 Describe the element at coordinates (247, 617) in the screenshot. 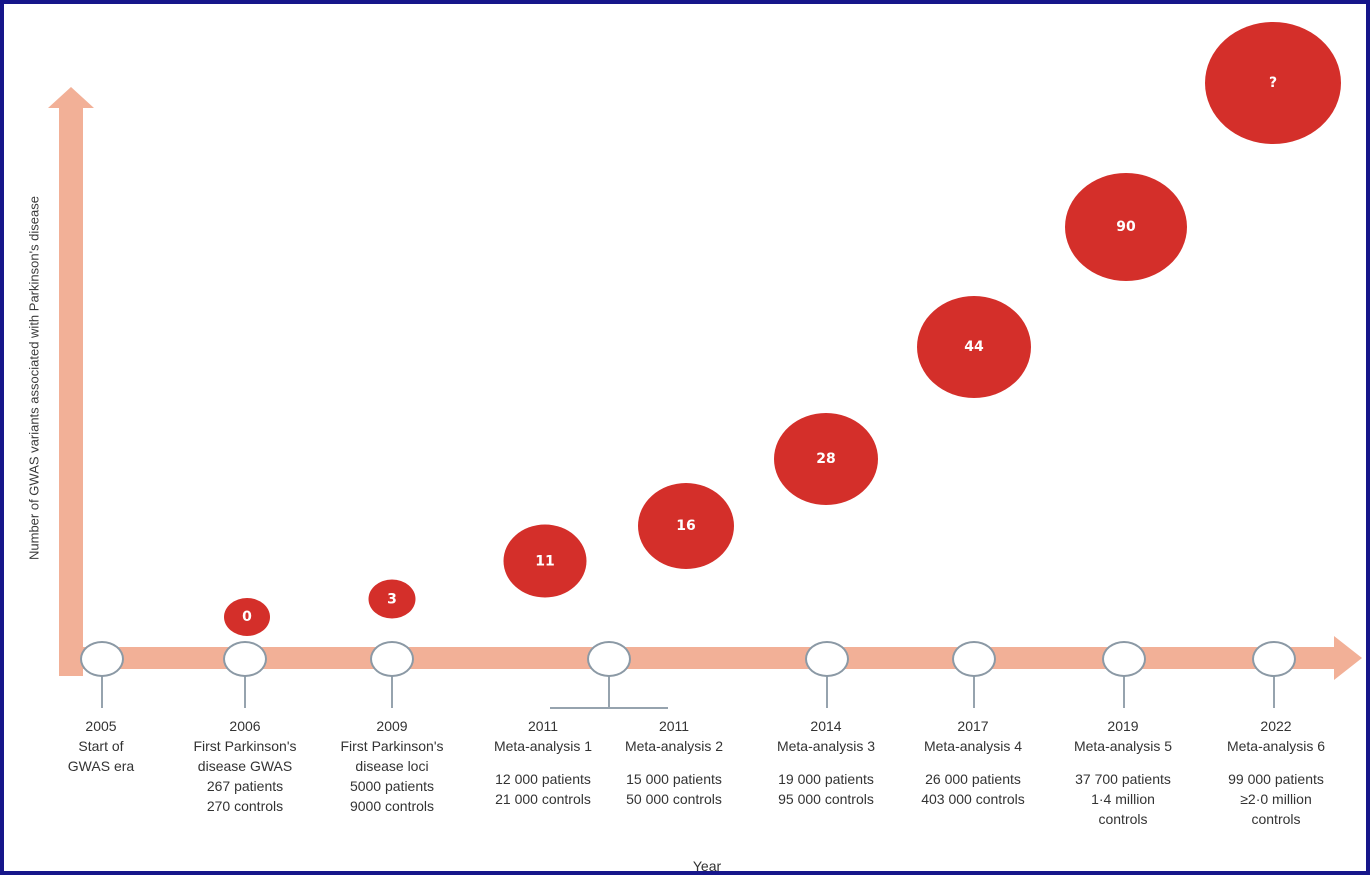

I see `variant-count-bubble: 0` at that location.